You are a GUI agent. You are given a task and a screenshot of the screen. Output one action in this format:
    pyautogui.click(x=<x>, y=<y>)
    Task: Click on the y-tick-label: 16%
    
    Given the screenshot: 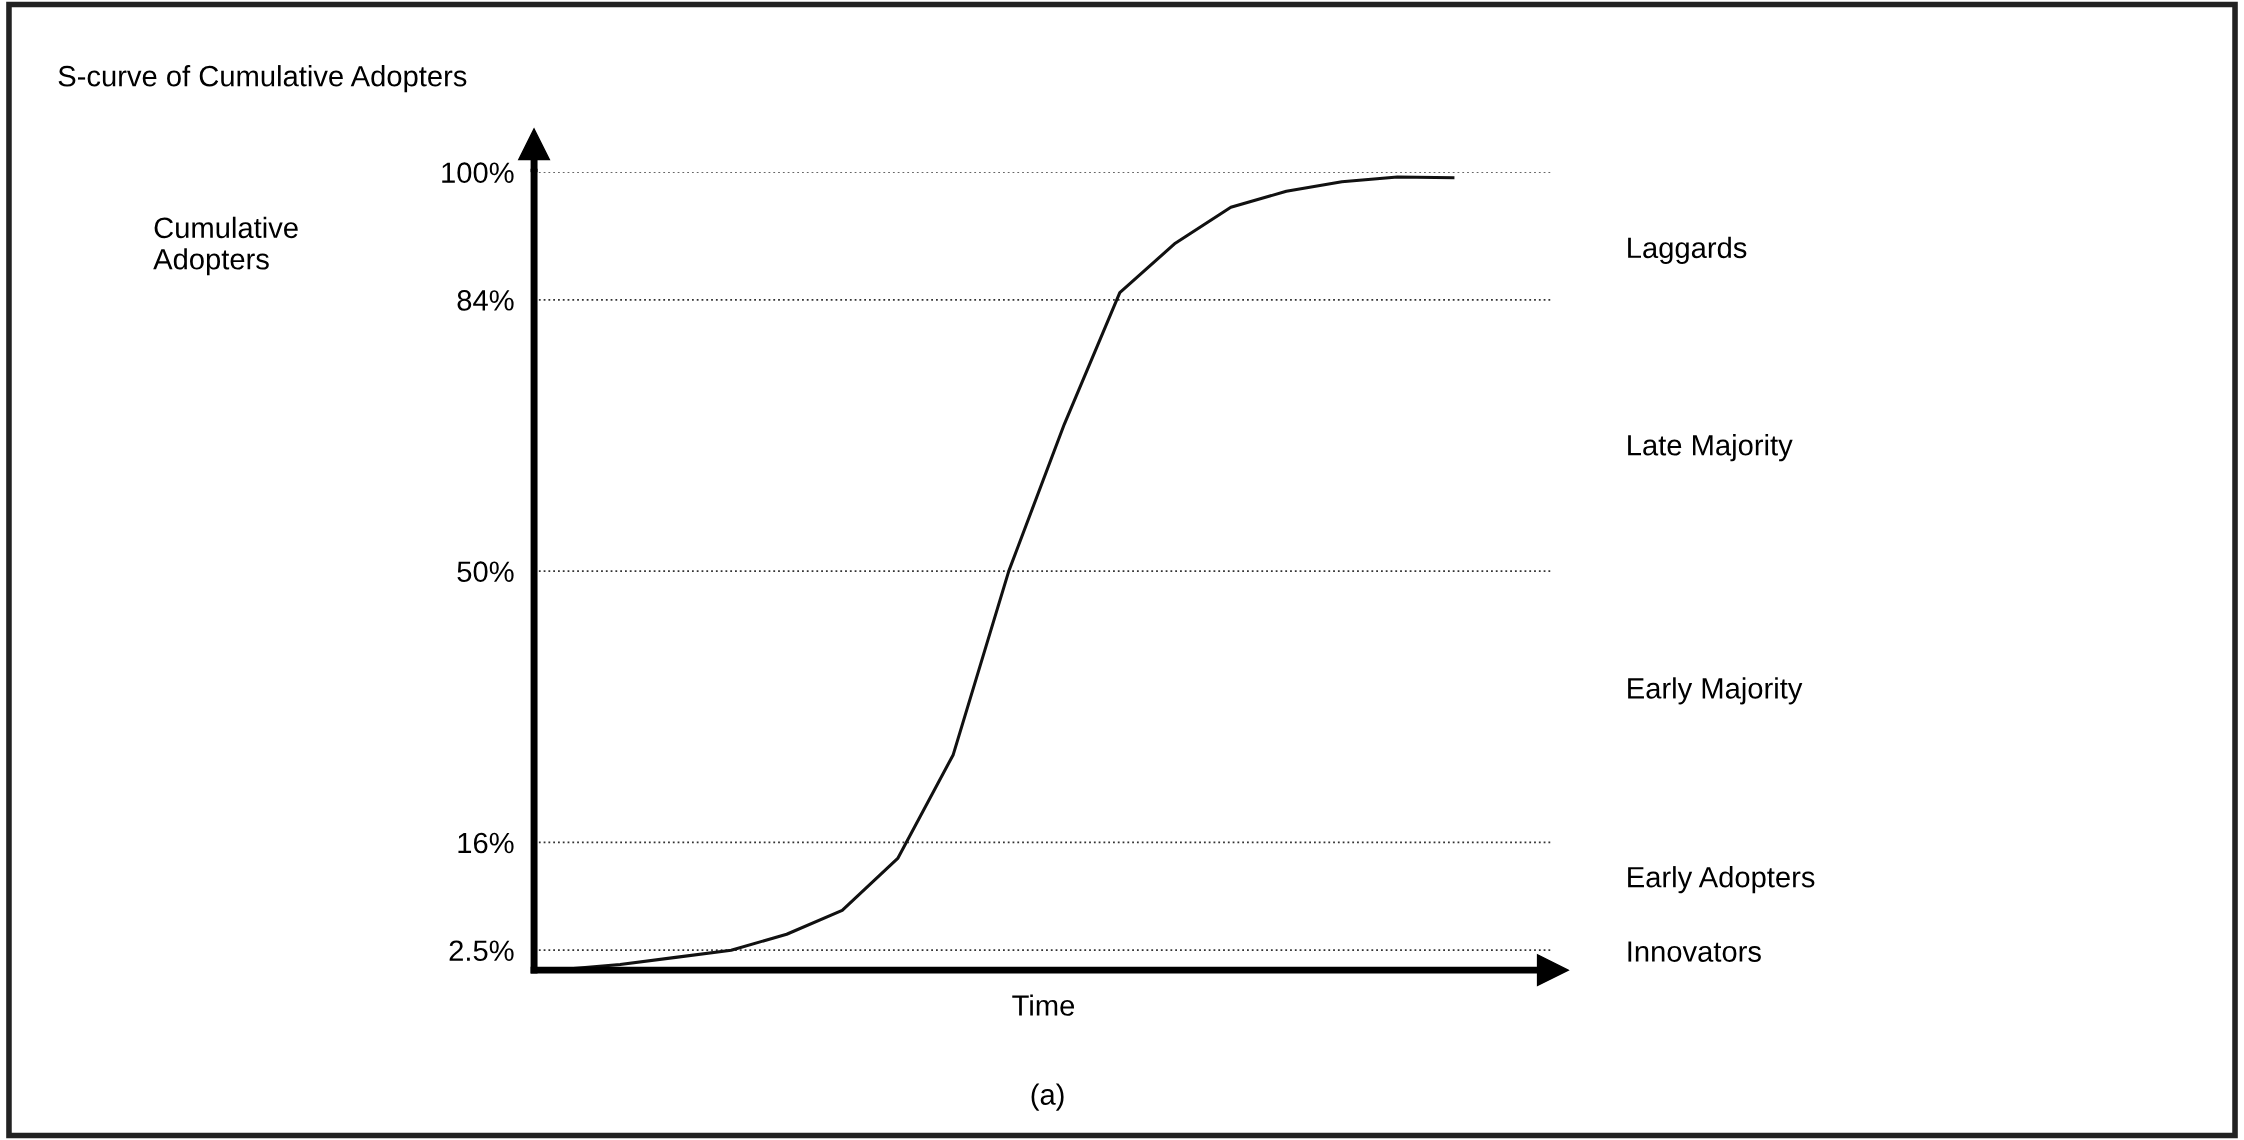 What is the action you would take?
    pyautogui.click(x=486, y=843)
    